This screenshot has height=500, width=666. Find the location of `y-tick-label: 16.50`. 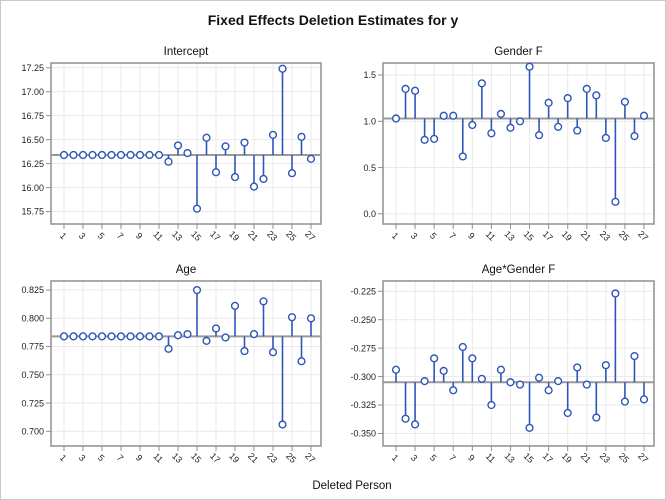

y-tick-label: 16.50 is located at coordinates (32, 140).